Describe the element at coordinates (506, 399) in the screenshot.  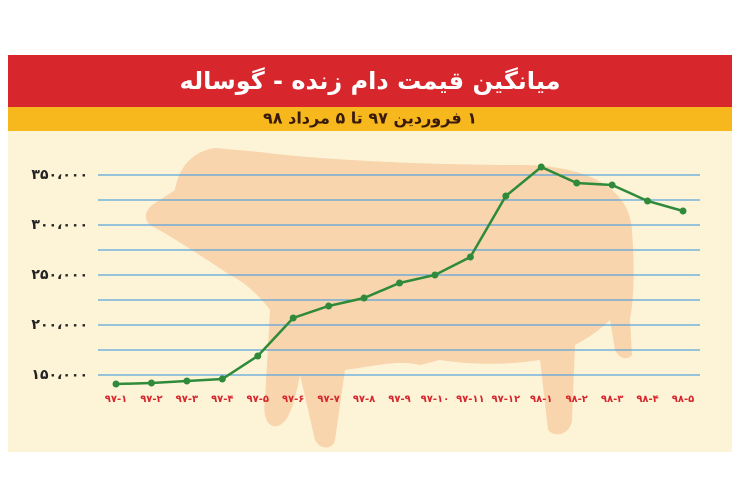
I see `x-tick-label: ۹۷-۱۲` at that location.